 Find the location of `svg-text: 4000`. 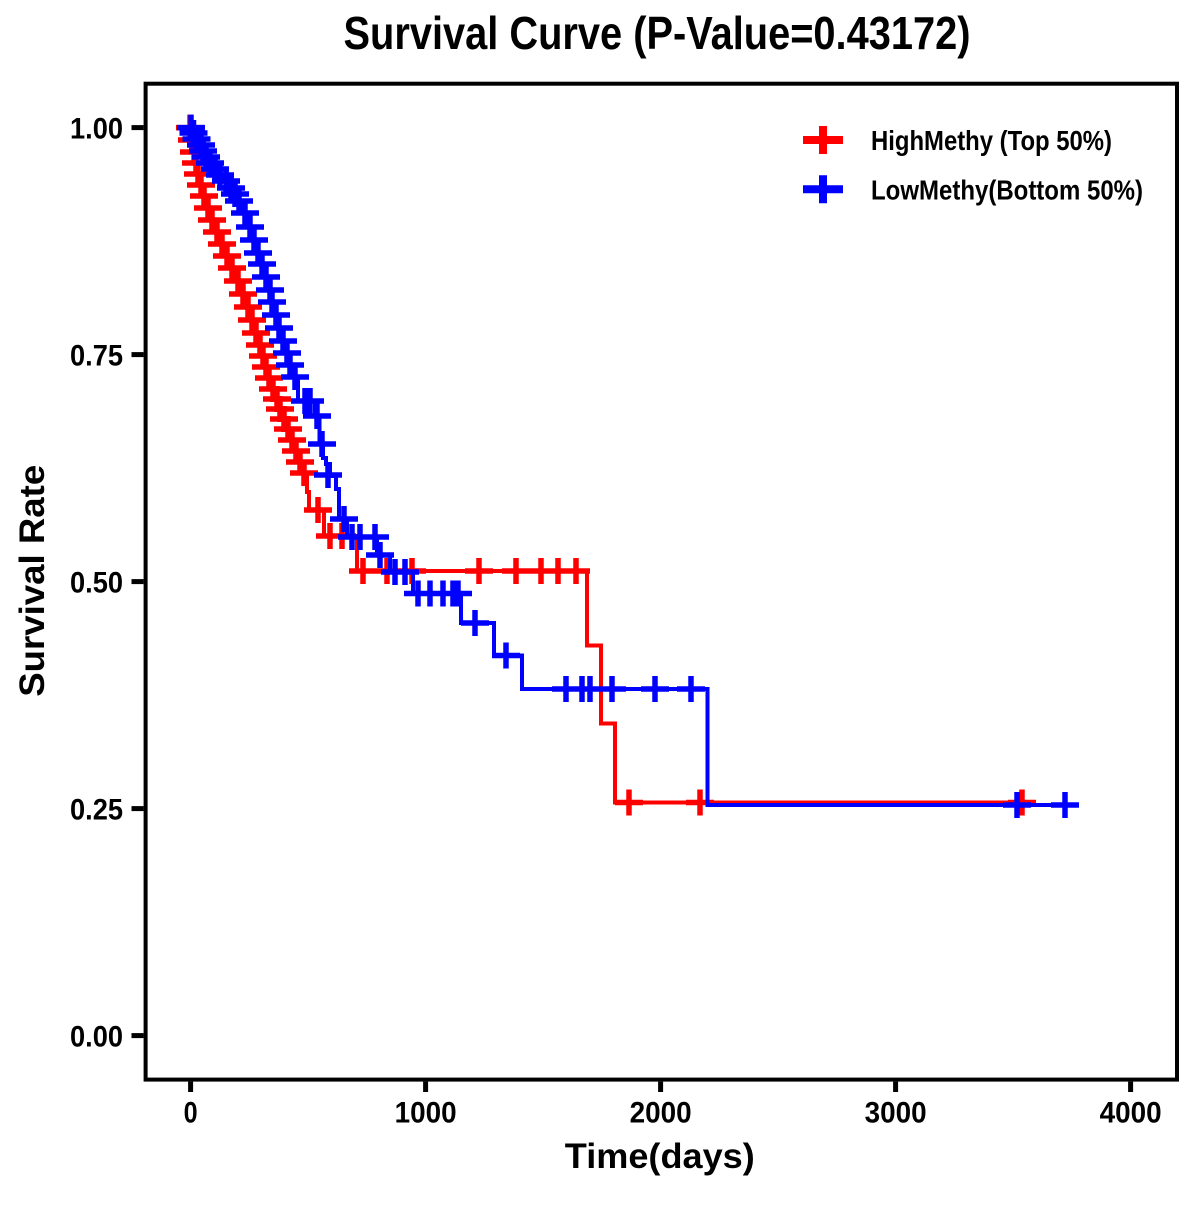

svg-text: 4000 is located at coordinates (1131, 1113).